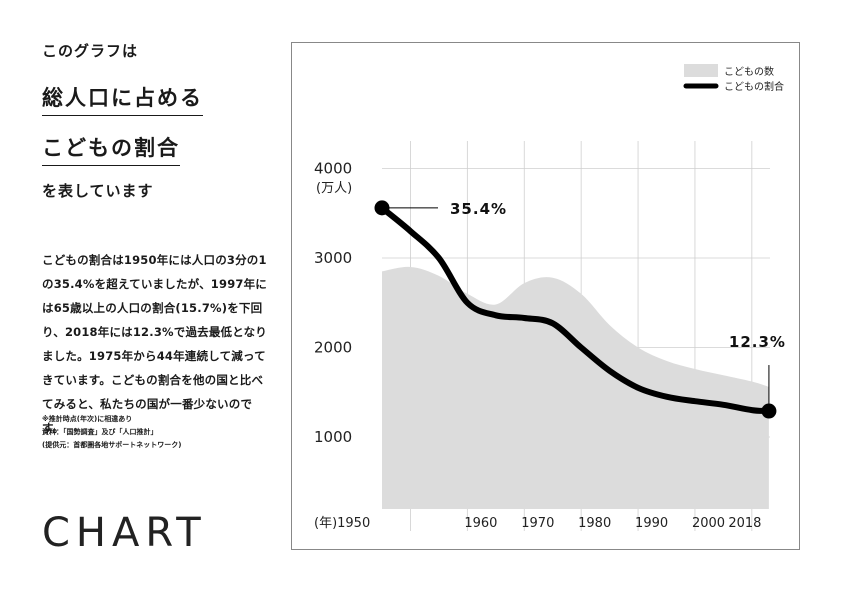 The height and width of the screenshot is (596, 843). Describe the element at coordinates (333, 169) in the screenshot. I see `y-tick-label-0: 4000` at that location.